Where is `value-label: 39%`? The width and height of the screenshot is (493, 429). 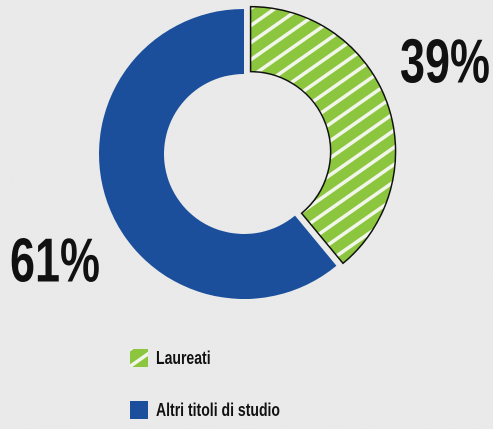
value-label: 39% is located at coordinates (445, 61).